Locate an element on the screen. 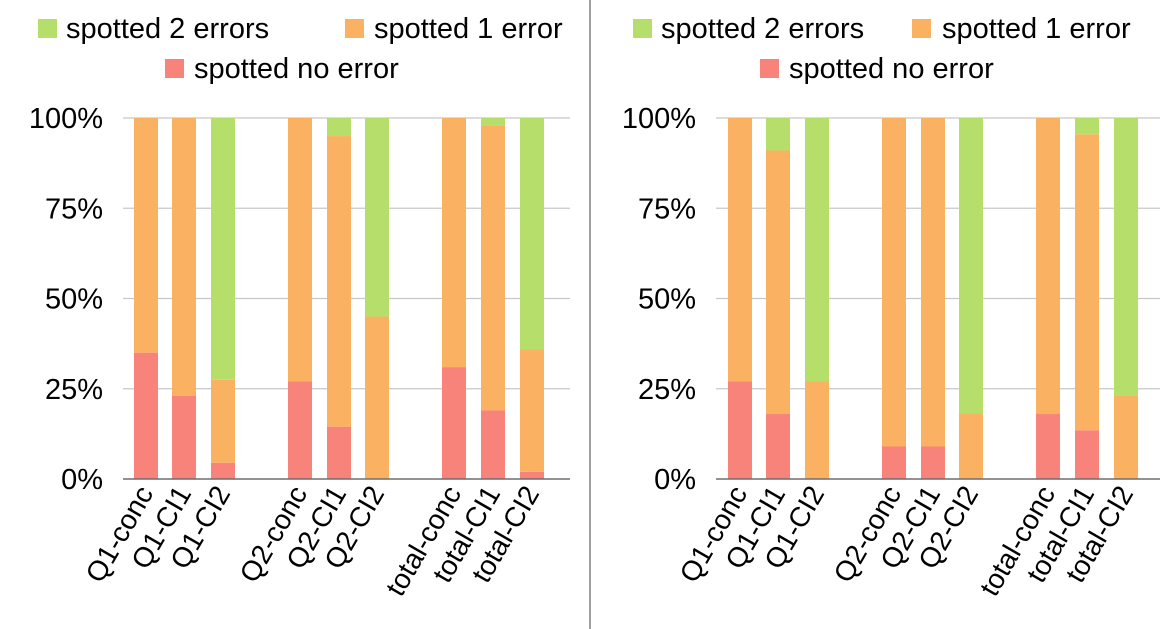  bar-q2-ci1-spotted-2-errors is located at coordinates (339, 127).